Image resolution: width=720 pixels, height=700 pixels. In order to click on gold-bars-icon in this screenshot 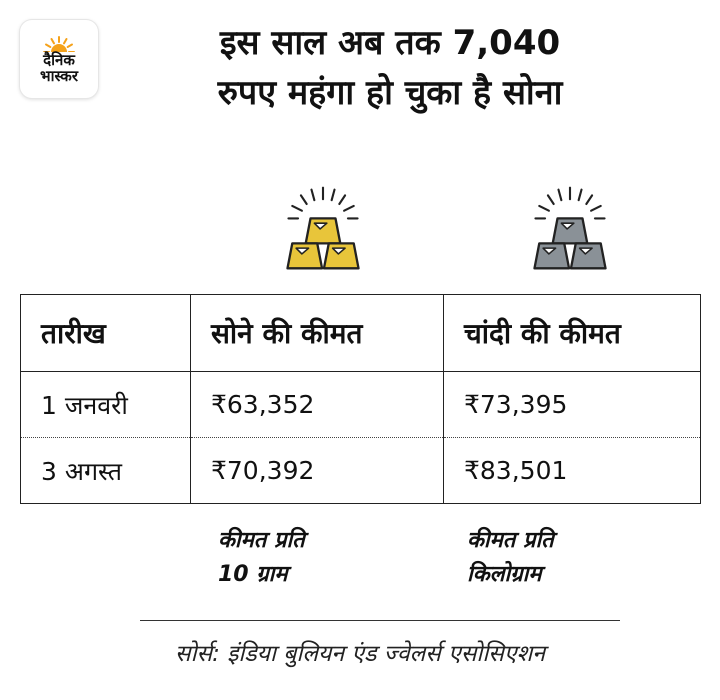, I will do `click(323, 228)`.